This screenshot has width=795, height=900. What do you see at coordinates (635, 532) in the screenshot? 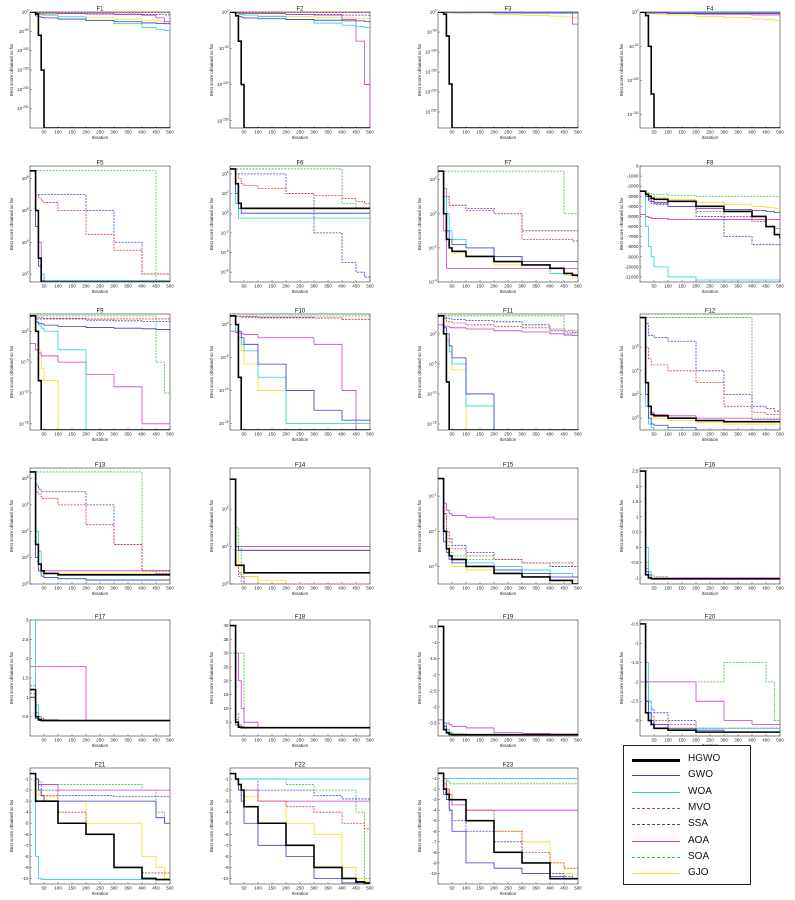
I see `y-tick-label: 0.5` at bounding box center [635, 532].